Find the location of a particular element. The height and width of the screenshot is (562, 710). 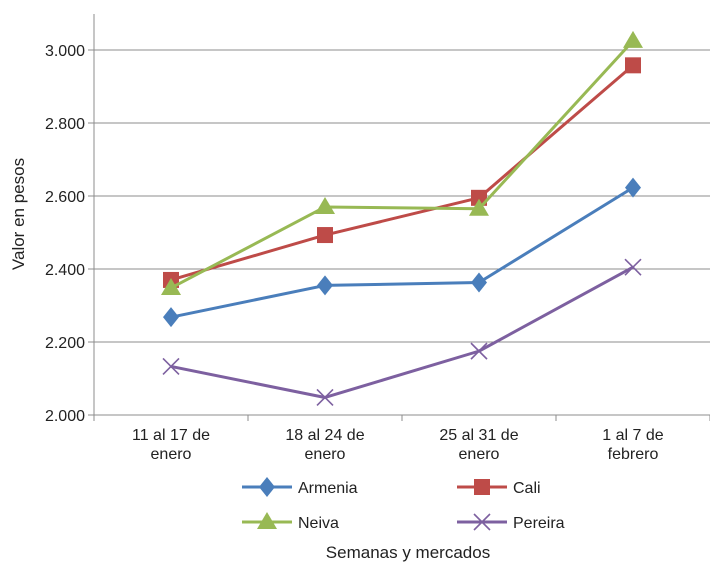

x-tick-label: 1 al 7 de febrero is located at coordinates (632, 445).